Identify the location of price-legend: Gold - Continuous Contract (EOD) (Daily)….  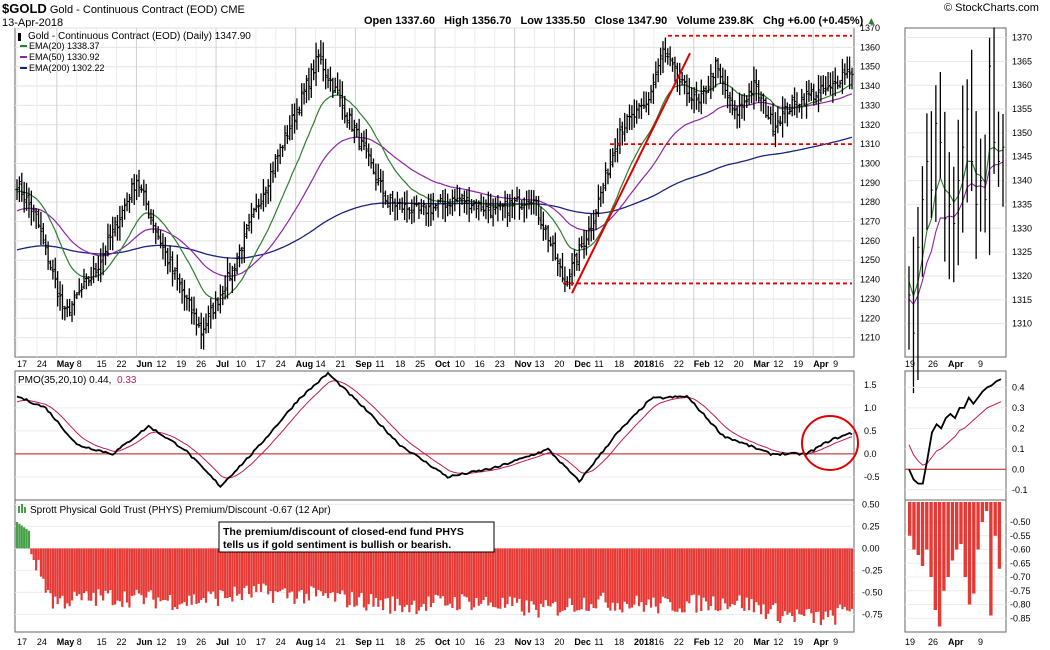
(134, 52).